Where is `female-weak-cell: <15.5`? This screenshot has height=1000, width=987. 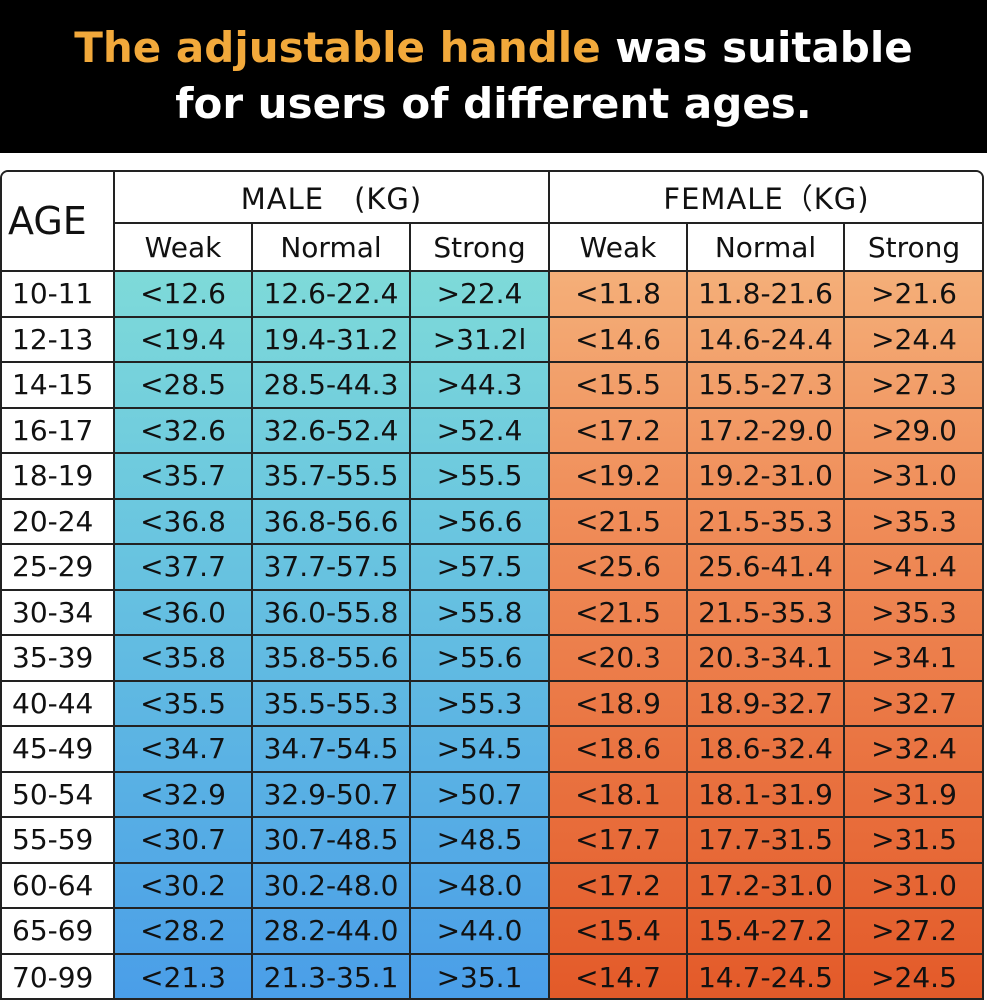
female-weak-cell: <15.5 is located at coordinates (619, 386).